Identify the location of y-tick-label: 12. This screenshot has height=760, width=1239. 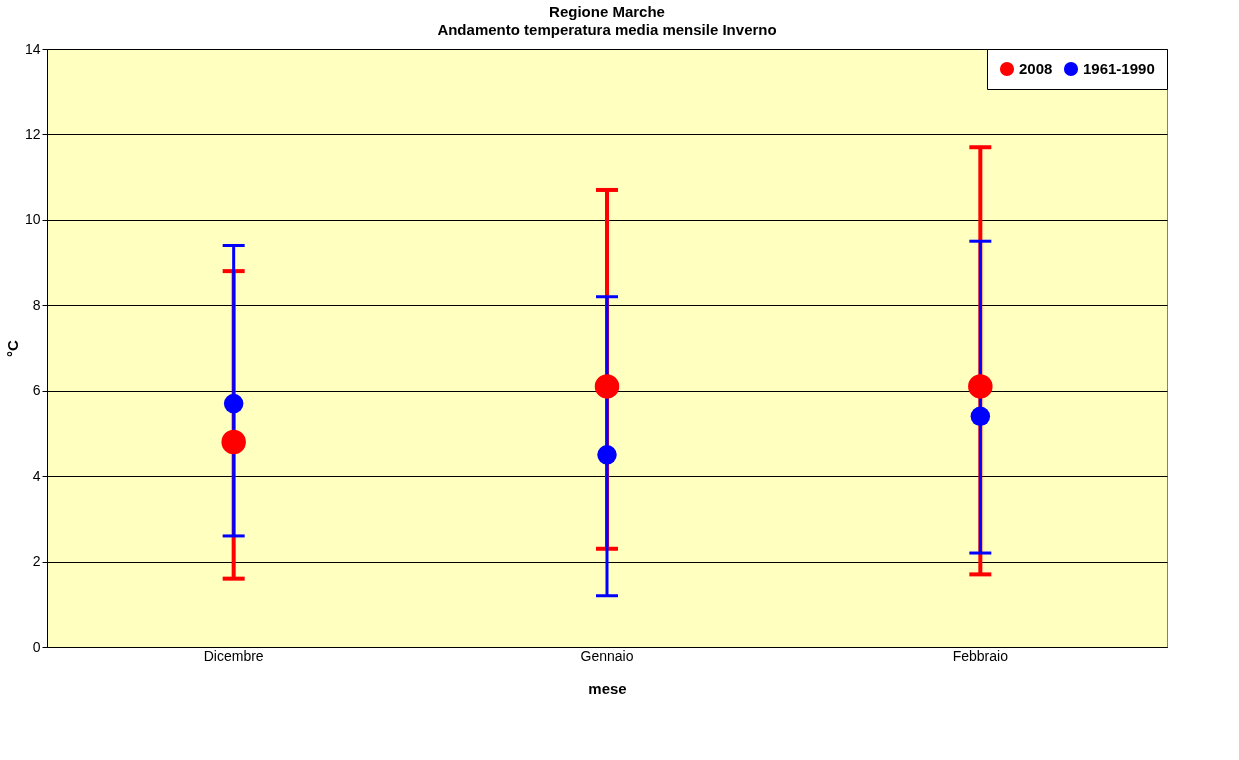
(32, 133).